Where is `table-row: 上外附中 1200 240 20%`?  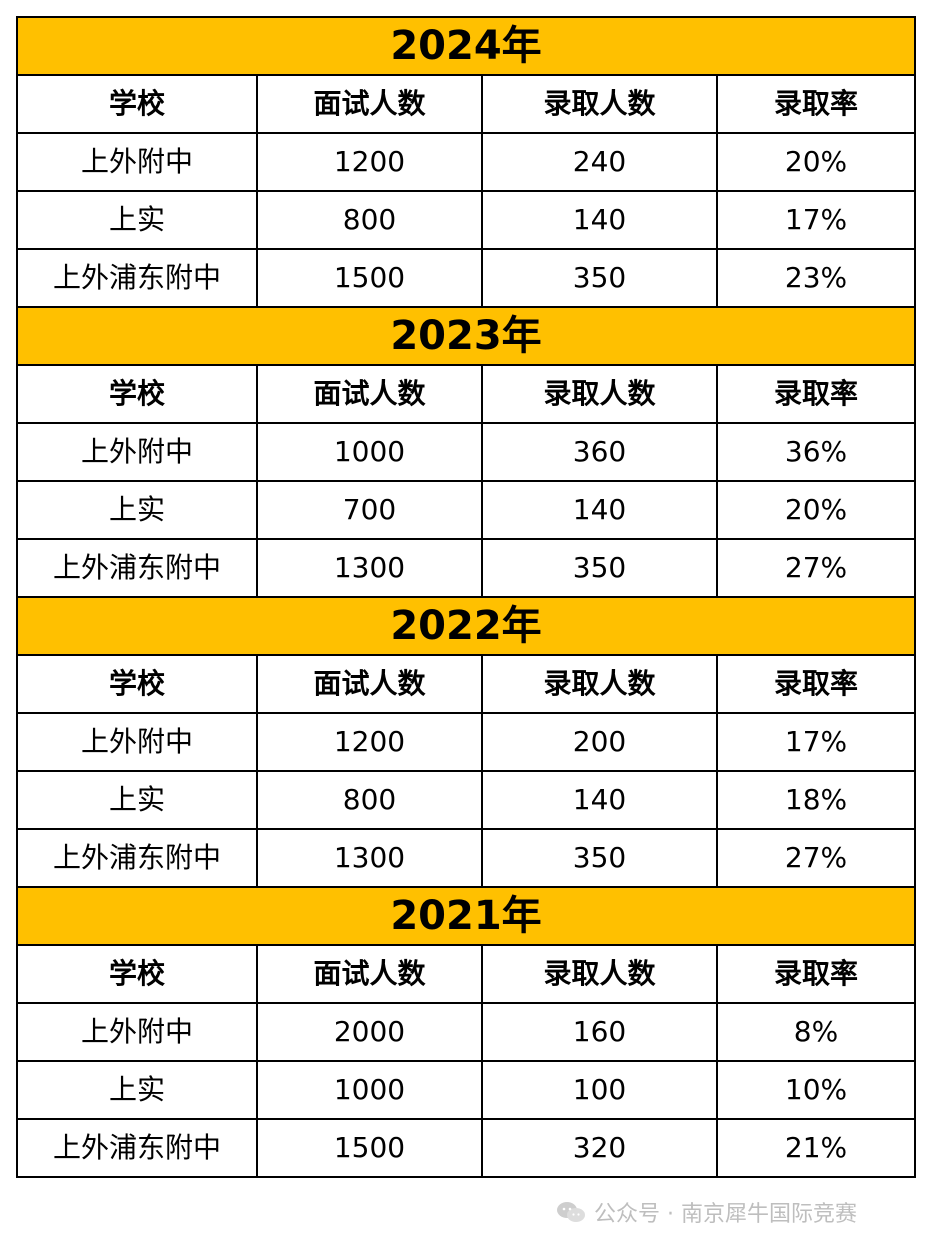
table-row: 上外附中 1200 240 20% is located at coordinates (466, 162).